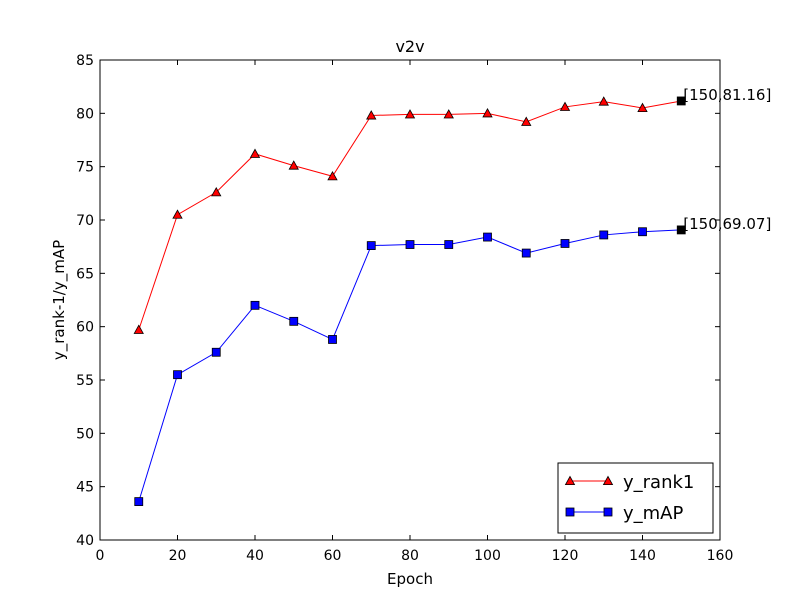  Describe the element at coordinates (100, 556) in the screenshot. I see `x-tick-label: 0` at that location.